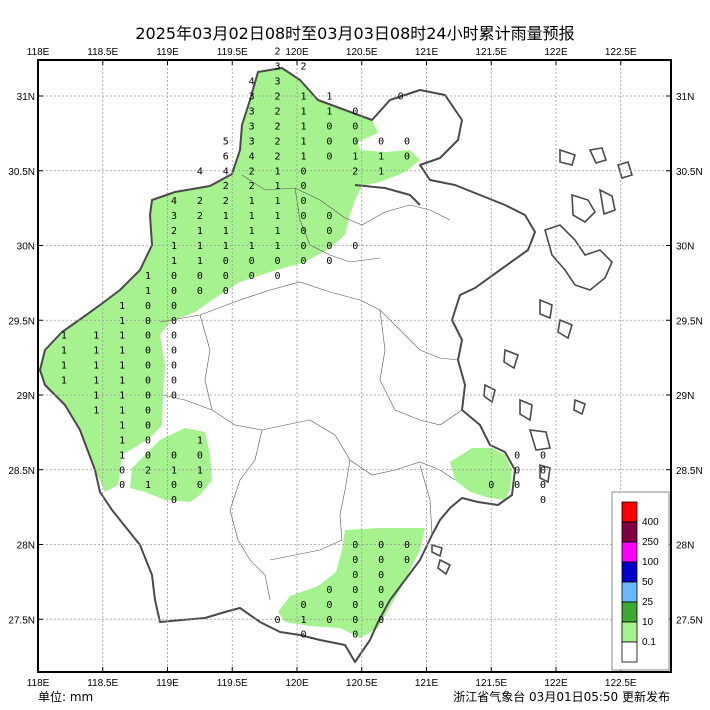 This screenshot has height=710, width=710. I want to click on lat-label-right: 31N, so click(685, 97).